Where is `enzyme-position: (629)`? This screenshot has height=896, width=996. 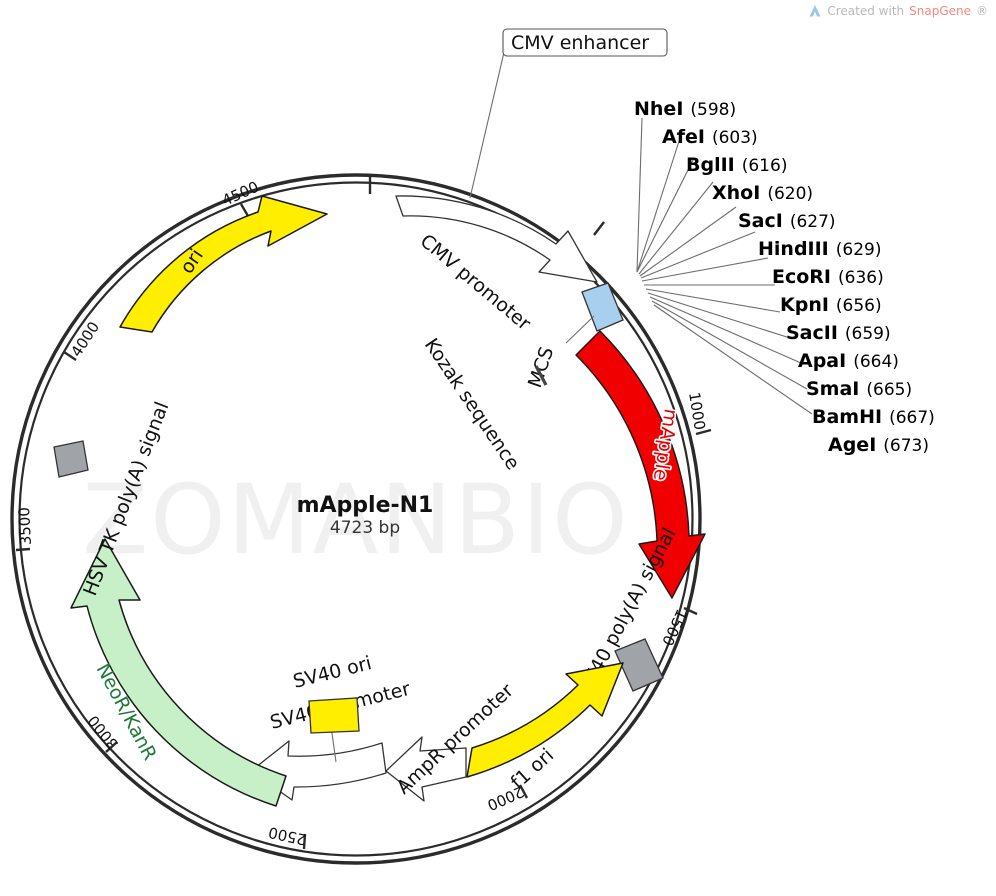 enzyme-position: (629) is located at coordinates (858, 250).